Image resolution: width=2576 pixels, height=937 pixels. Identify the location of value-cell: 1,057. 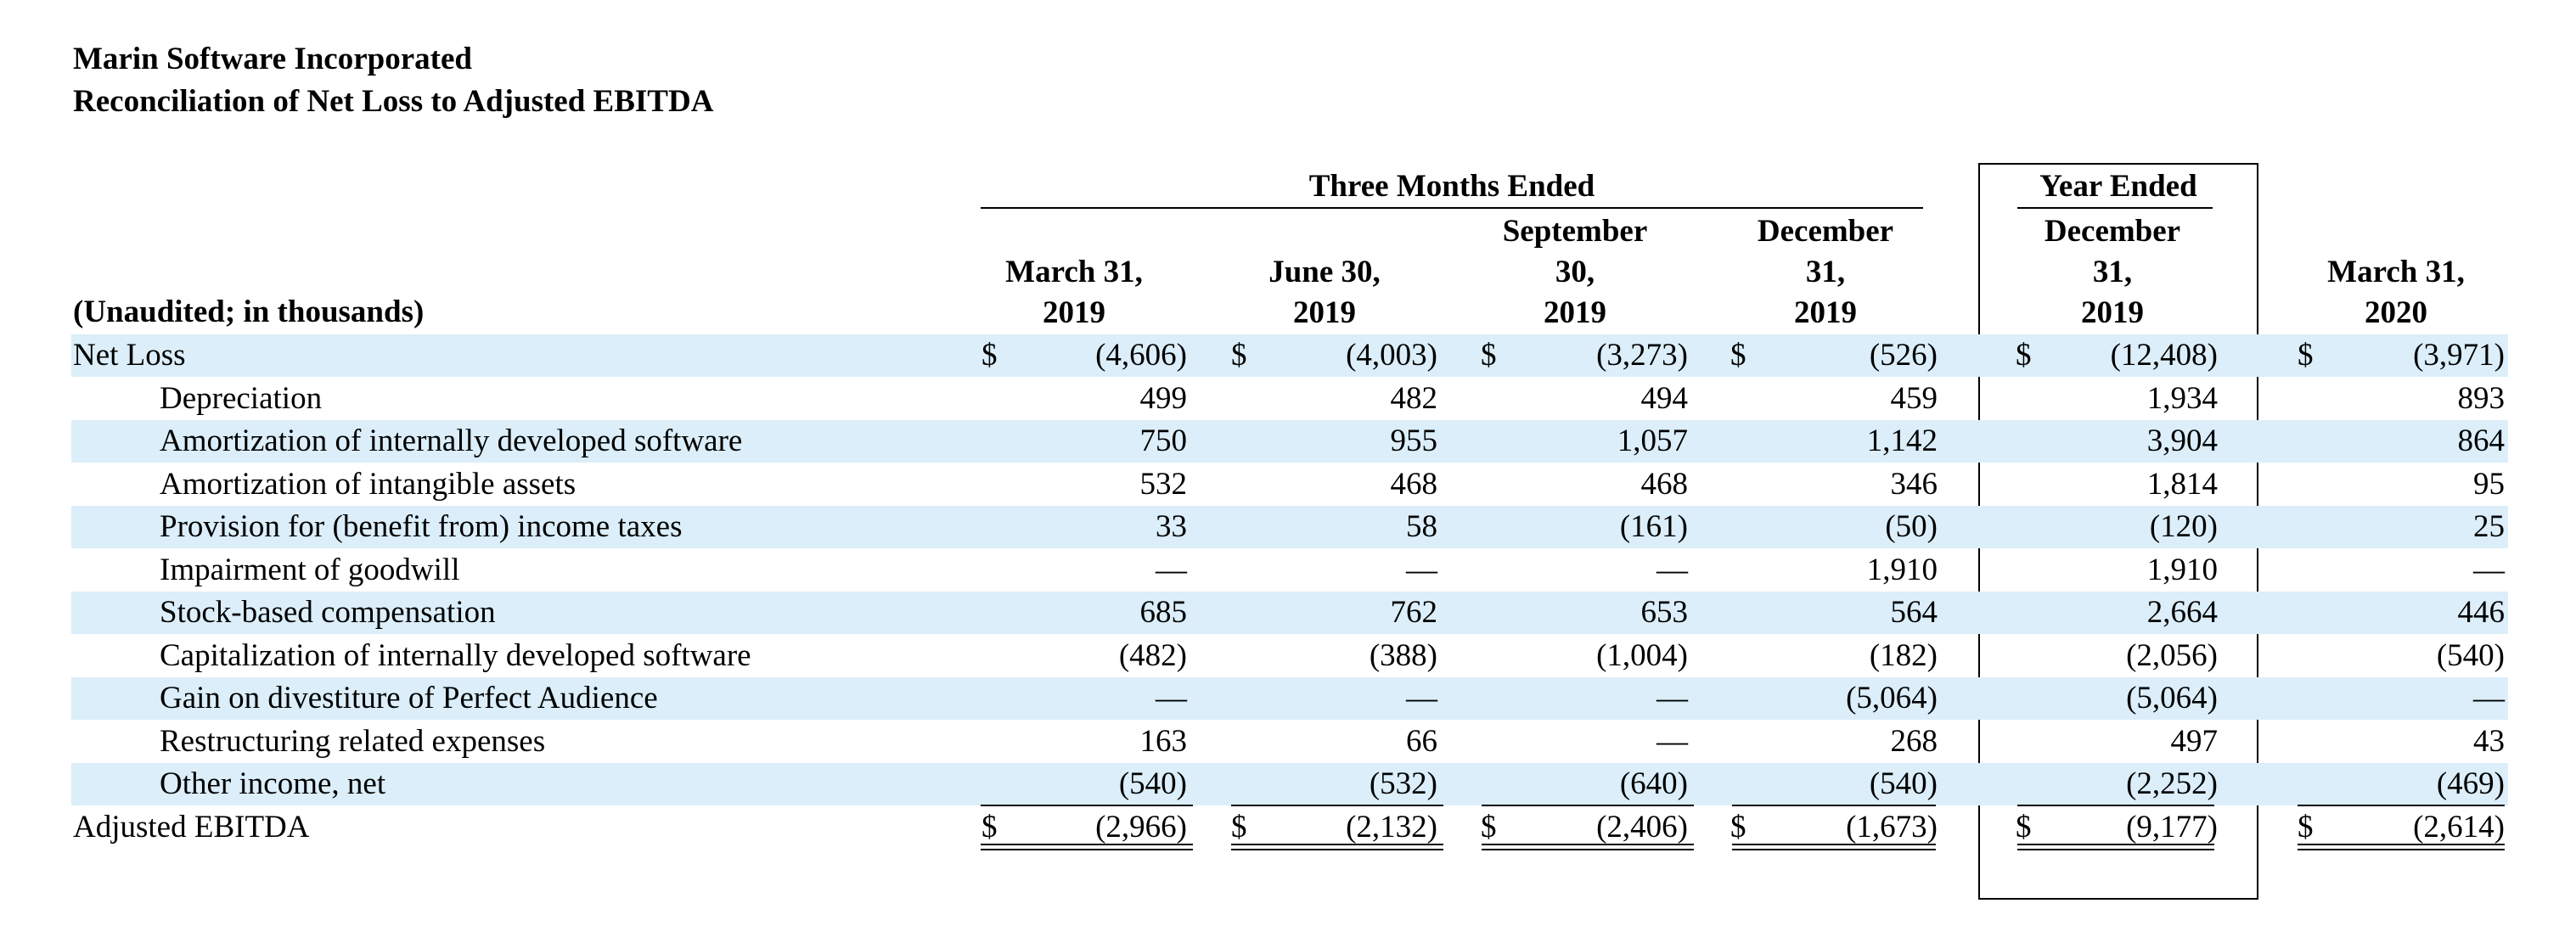
(1652, 441).